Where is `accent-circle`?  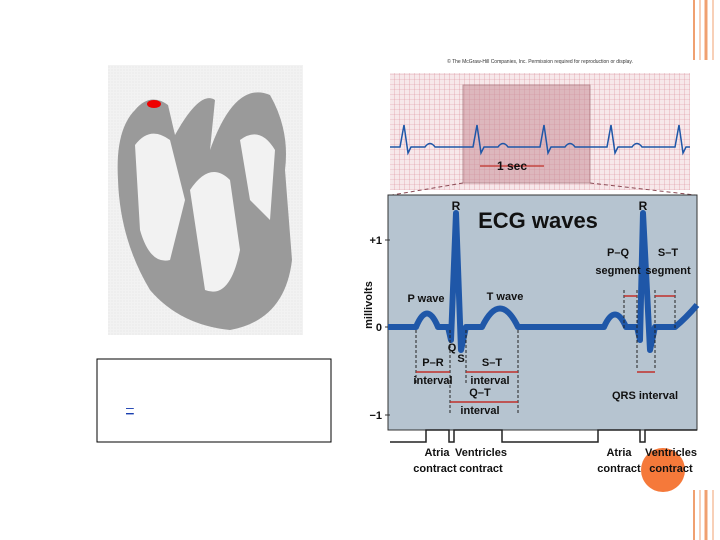 accent-circle is located at coordinates (663, 470).